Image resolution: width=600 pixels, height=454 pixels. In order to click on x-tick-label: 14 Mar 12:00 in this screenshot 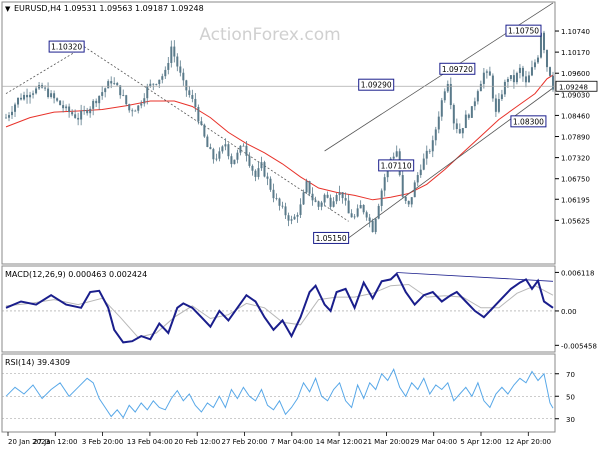, I will do `click(339, 442)`.